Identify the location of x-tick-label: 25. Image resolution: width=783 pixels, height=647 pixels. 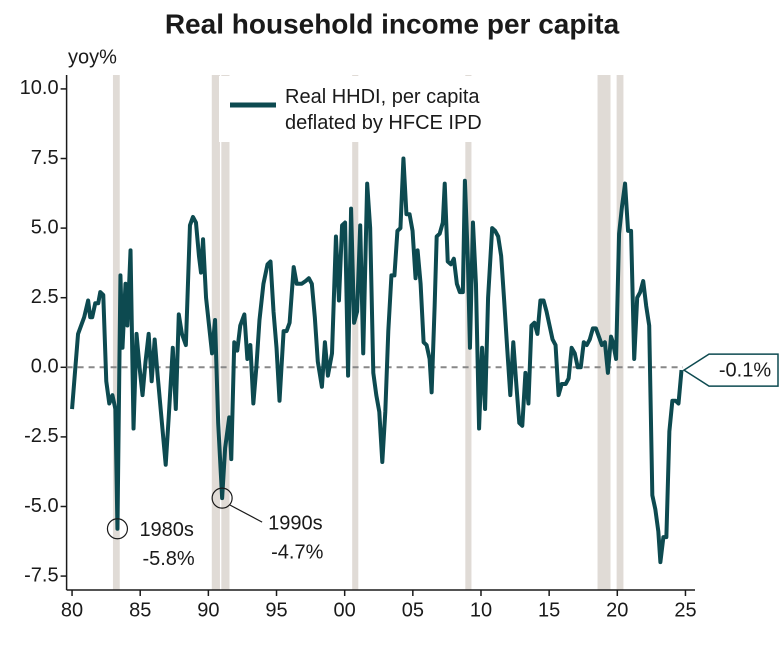
(685, 610).